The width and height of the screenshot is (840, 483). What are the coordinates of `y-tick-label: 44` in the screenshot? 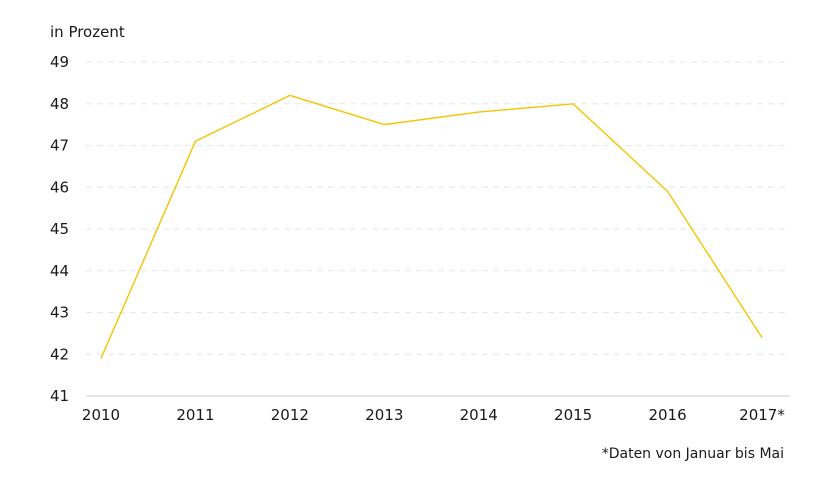 It's located at (59, 271).